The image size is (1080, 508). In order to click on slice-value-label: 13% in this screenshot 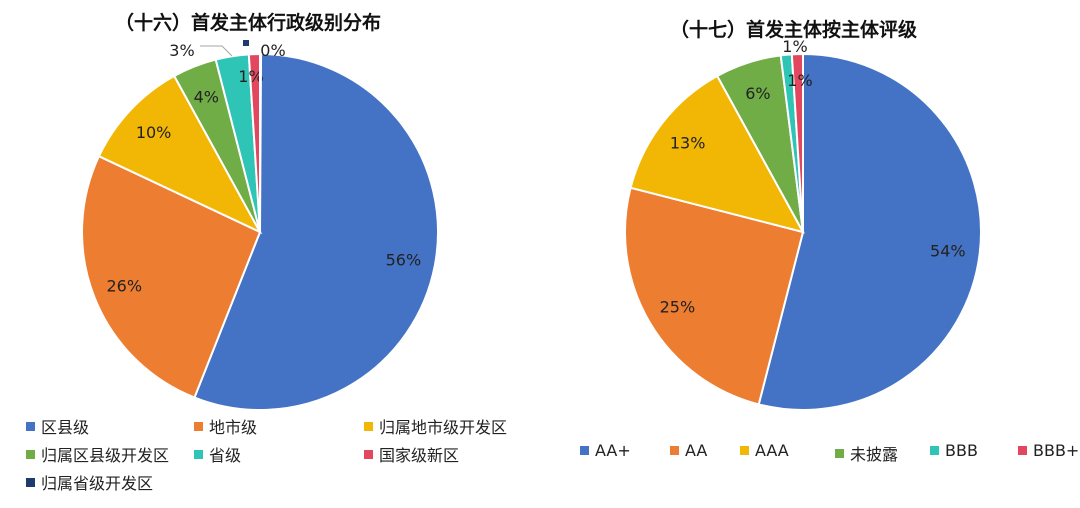, I will do `click(688, 143)`.